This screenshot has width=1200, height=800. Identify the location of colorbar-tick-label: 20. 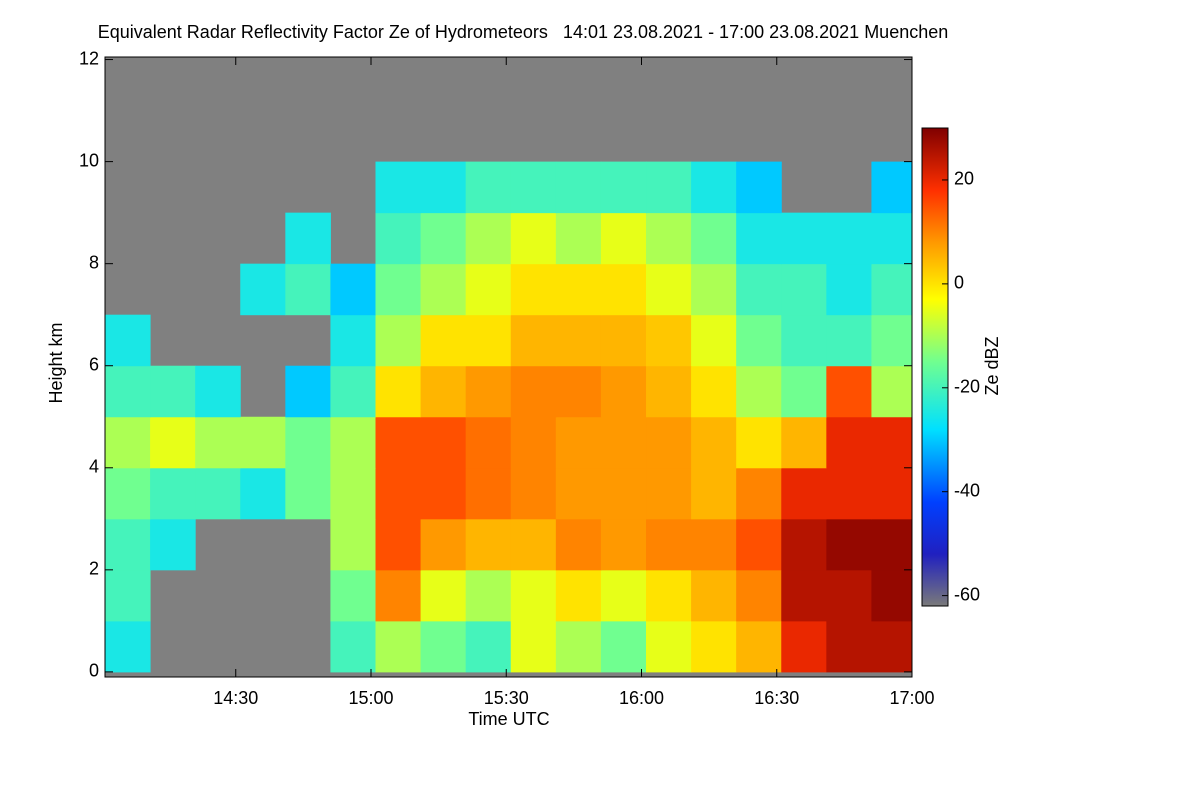
(964, 179).